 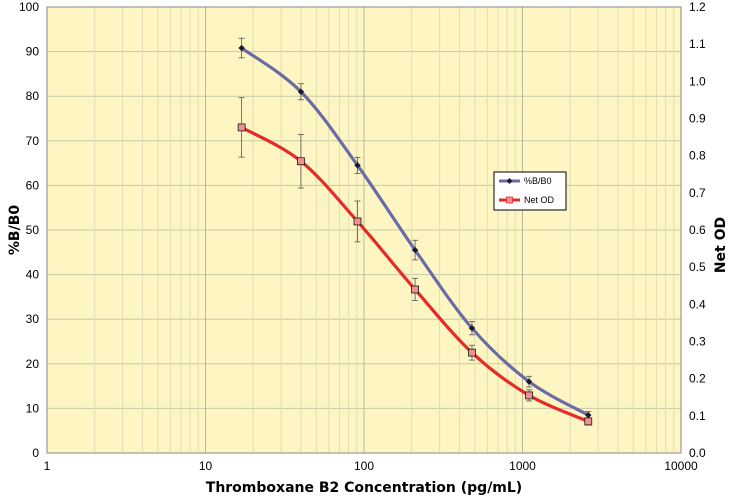 I want to click on y-right-tick-label: 0.4, so click(x=697, y=304).